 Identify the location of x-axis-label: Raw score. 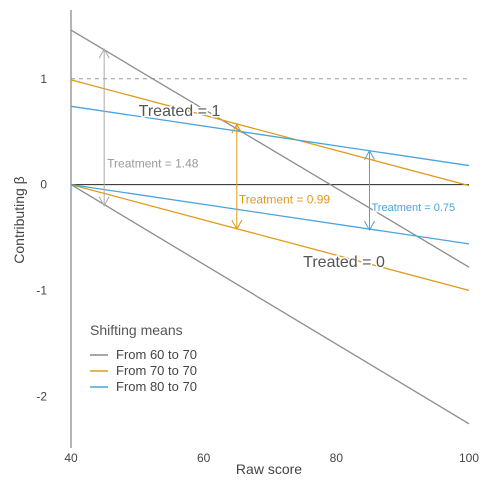
(269, 469).